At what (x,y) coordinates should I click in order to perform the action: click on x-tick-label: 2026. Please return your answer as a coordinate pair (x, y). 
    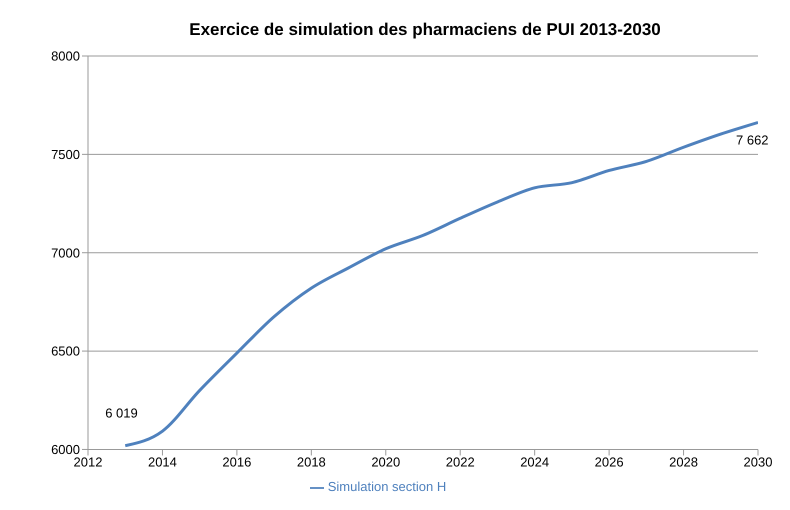
    Looking at the image, I should click on (609, 462).